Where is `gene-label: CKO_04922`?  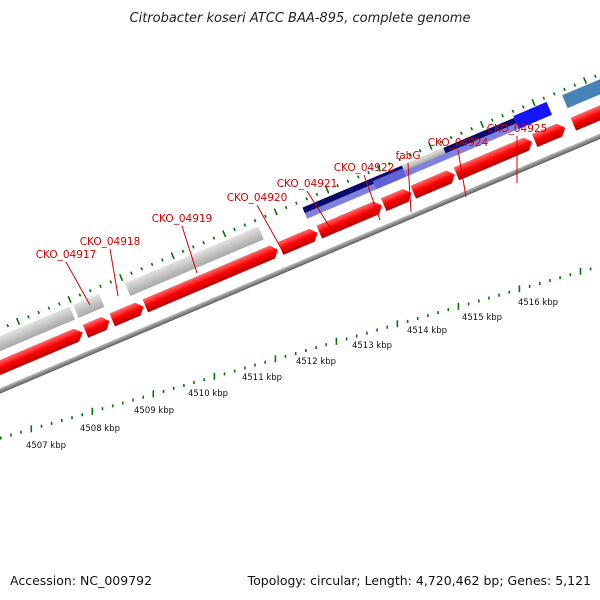
gene-label: CKO_04922 is located at coordinates (364, 168).